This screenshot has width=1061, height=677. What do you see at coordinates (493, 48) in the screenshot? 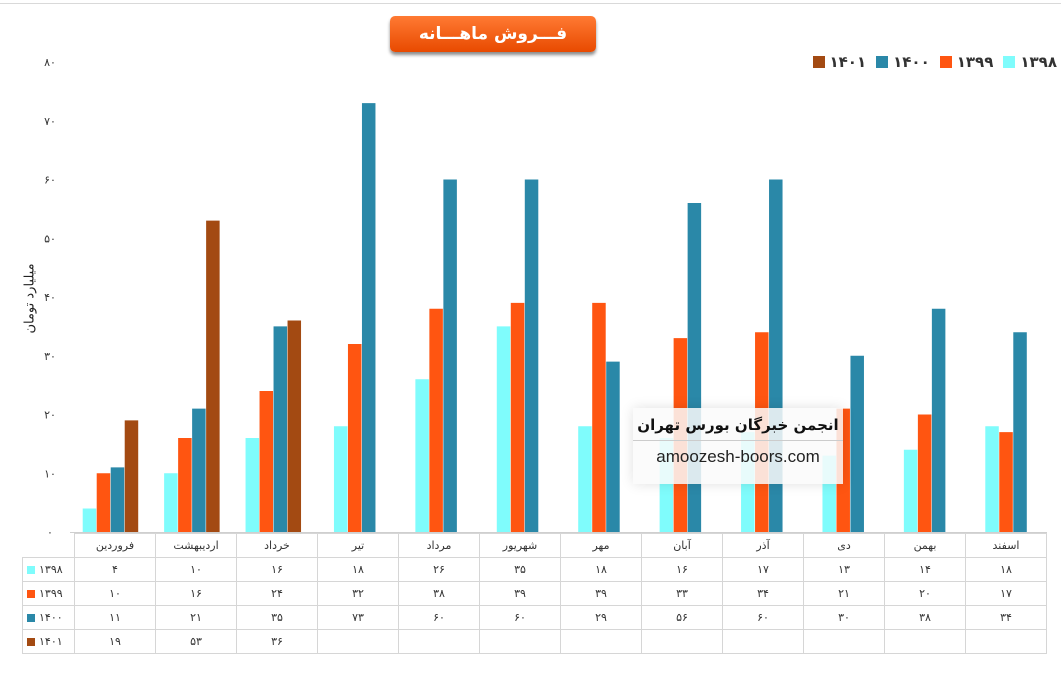
I see `chart-title: فـــروش ماهـــانه دجـــابر` at bounding box center [493, 48].